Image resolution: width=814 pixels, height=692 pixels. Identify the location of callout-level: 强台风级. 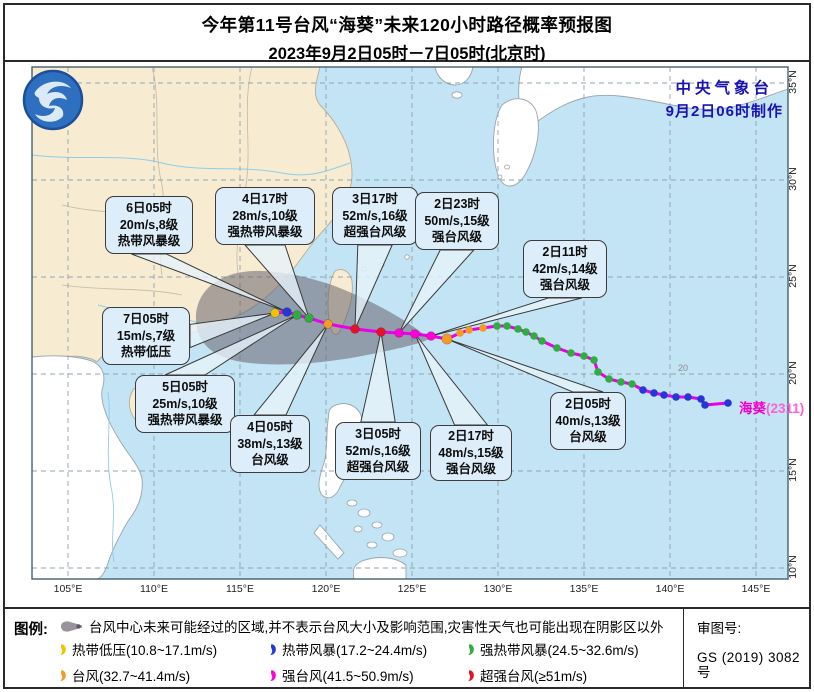
(470, 469).